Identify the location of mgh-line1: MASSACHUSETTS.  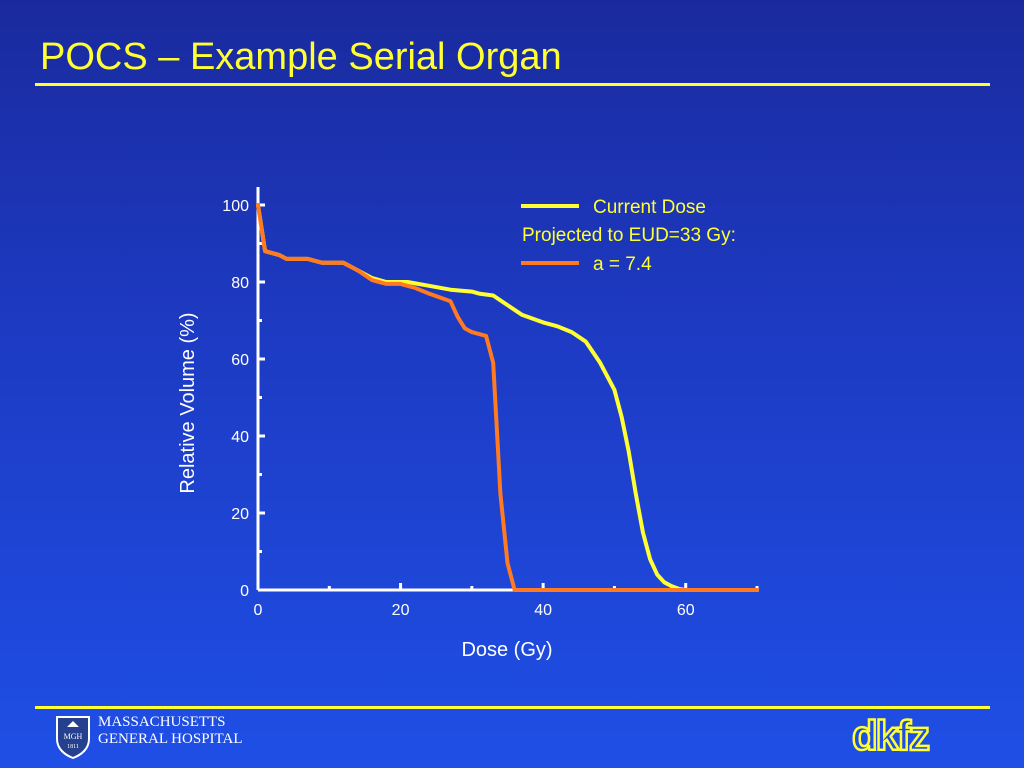
(162, 722).